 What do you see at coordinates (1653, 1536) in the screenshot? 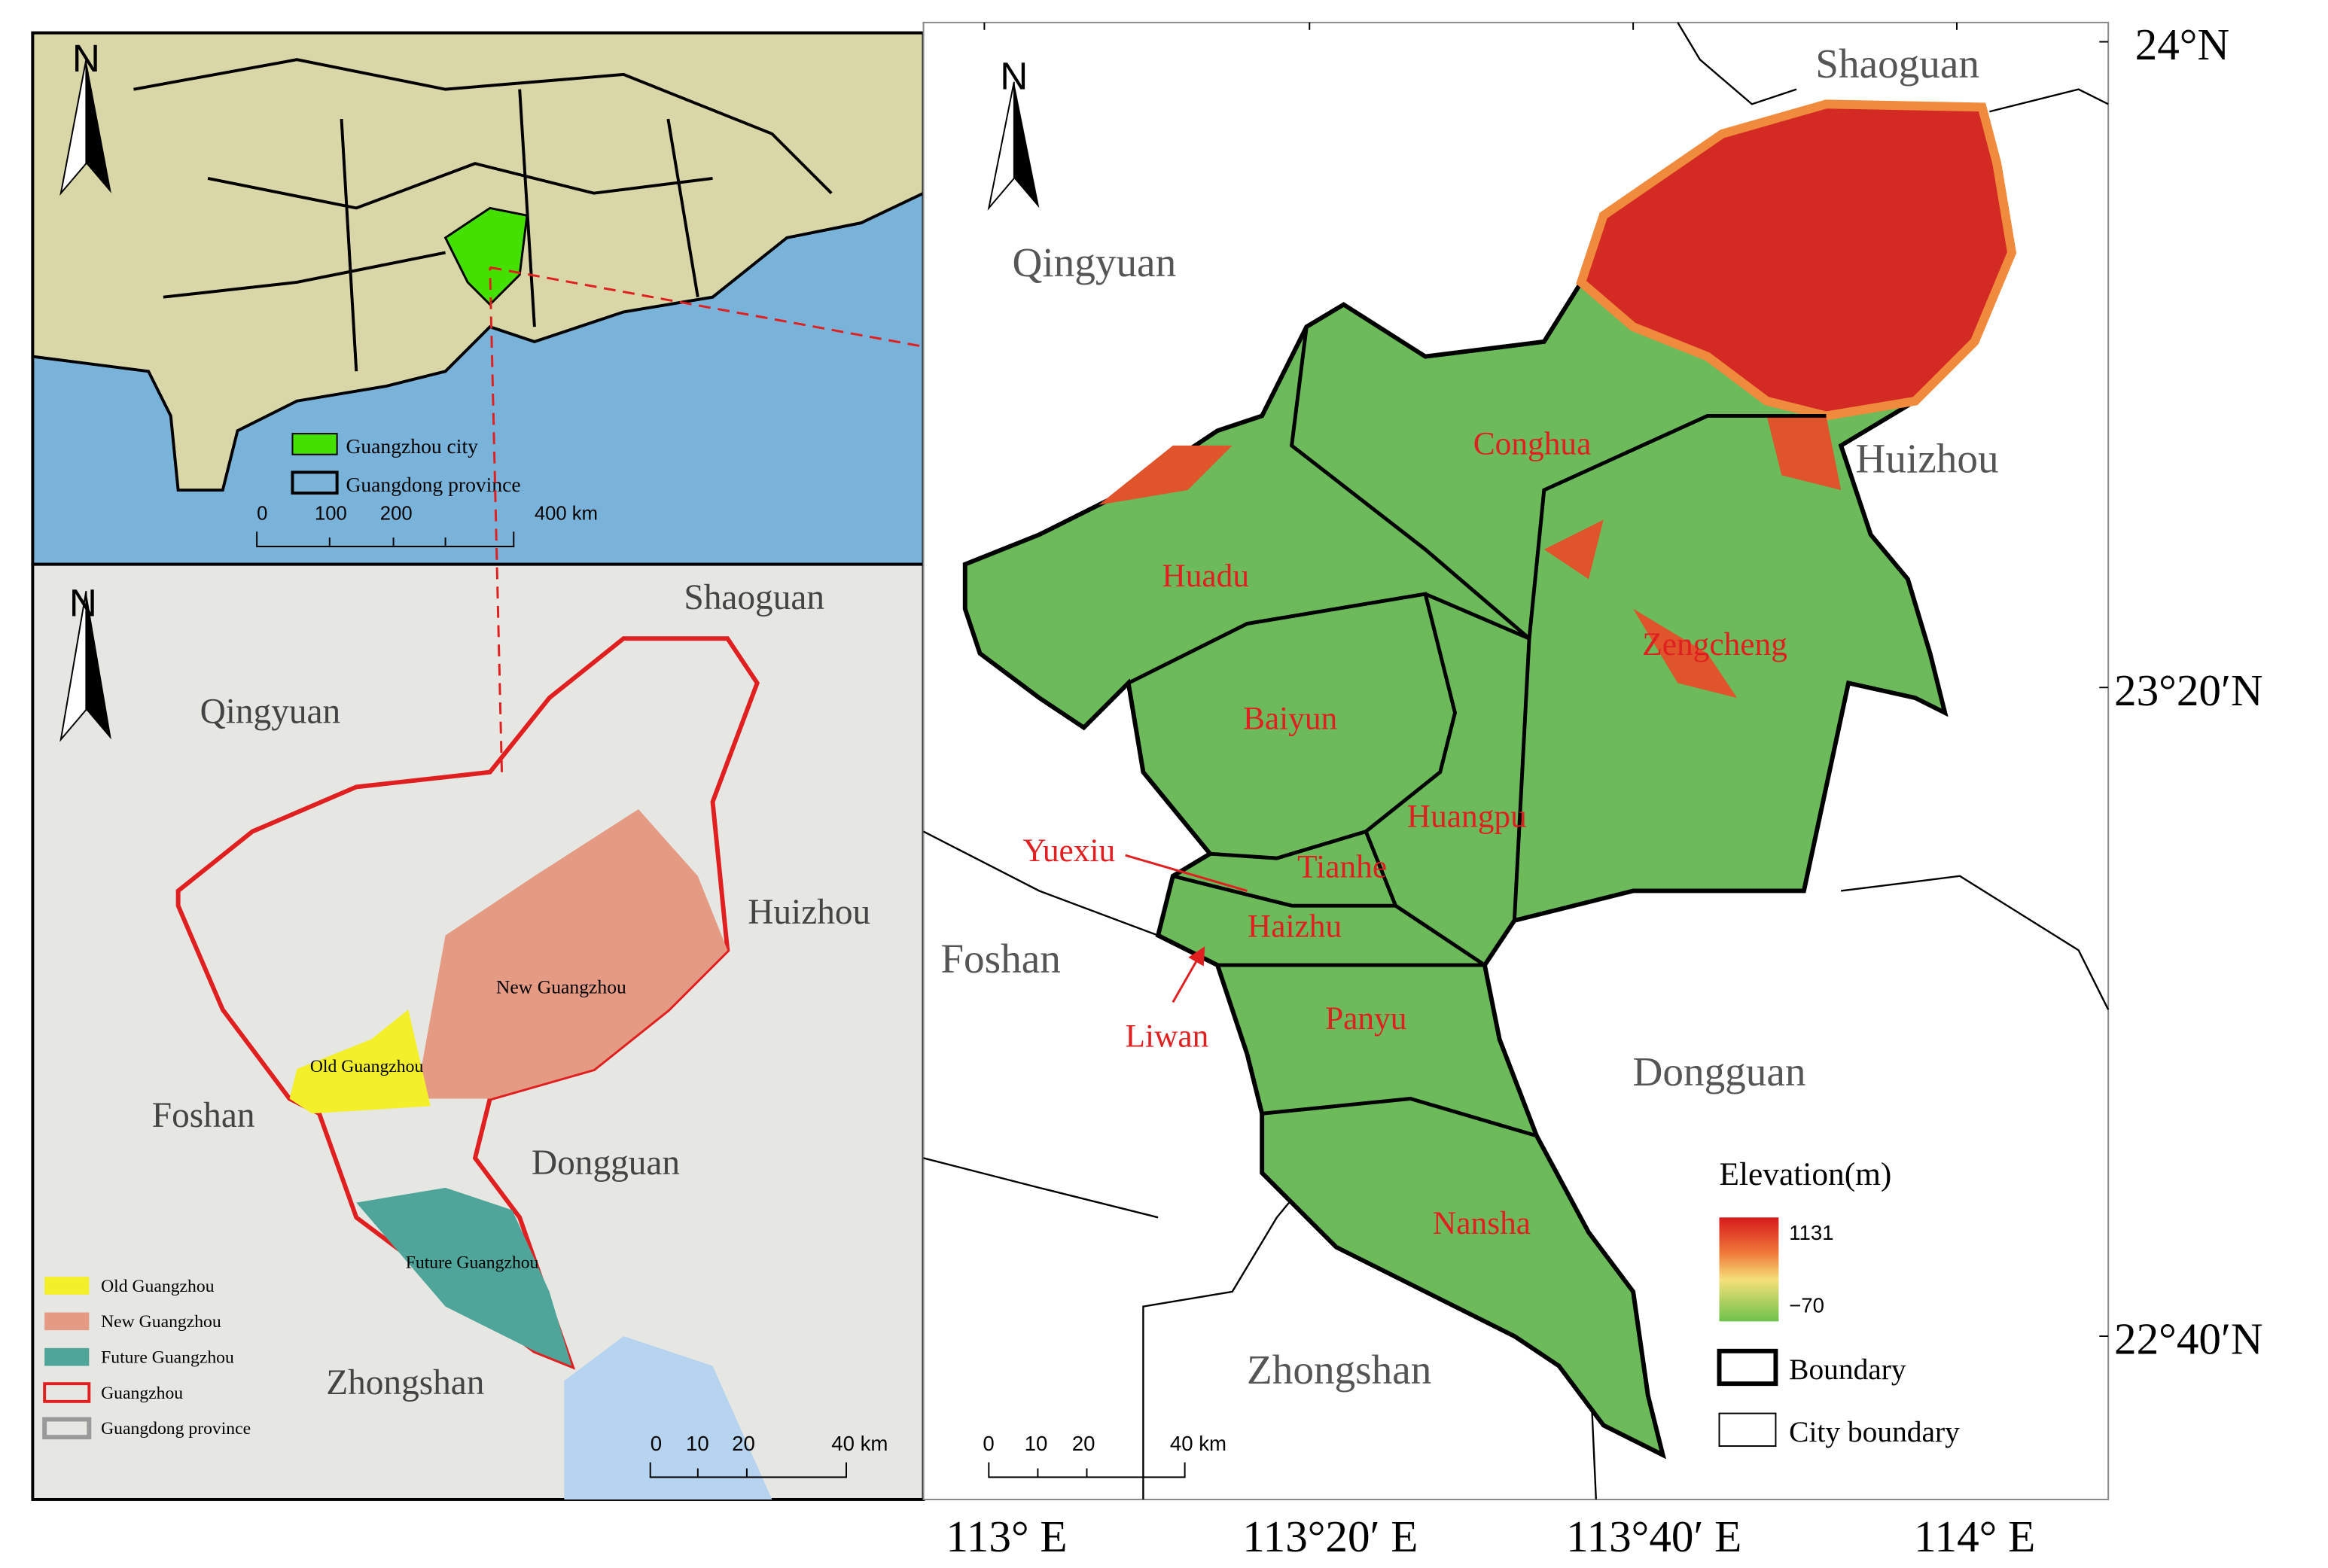
I see `lon-label: 113°40′ E` at bounding box center [1653, 1536].